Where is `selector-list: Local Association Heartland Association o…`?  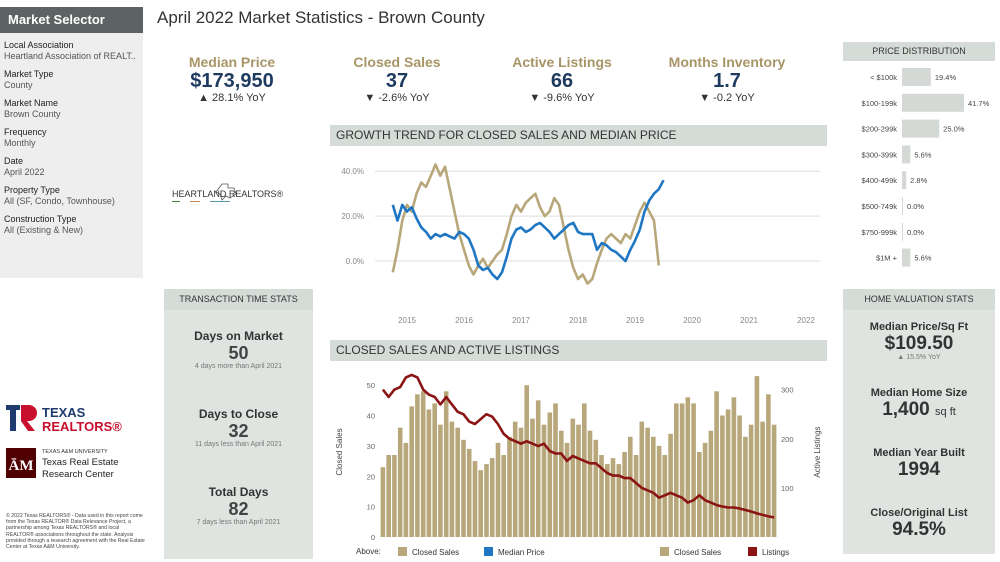
selector-list: Local Association Heartland Association o… is located at coordinates (71, 138).